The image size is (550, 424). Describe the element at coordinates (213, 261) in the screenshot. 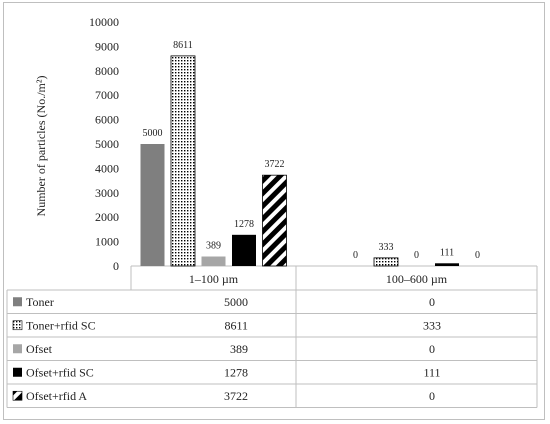

I see `bar-ofset` at that location.